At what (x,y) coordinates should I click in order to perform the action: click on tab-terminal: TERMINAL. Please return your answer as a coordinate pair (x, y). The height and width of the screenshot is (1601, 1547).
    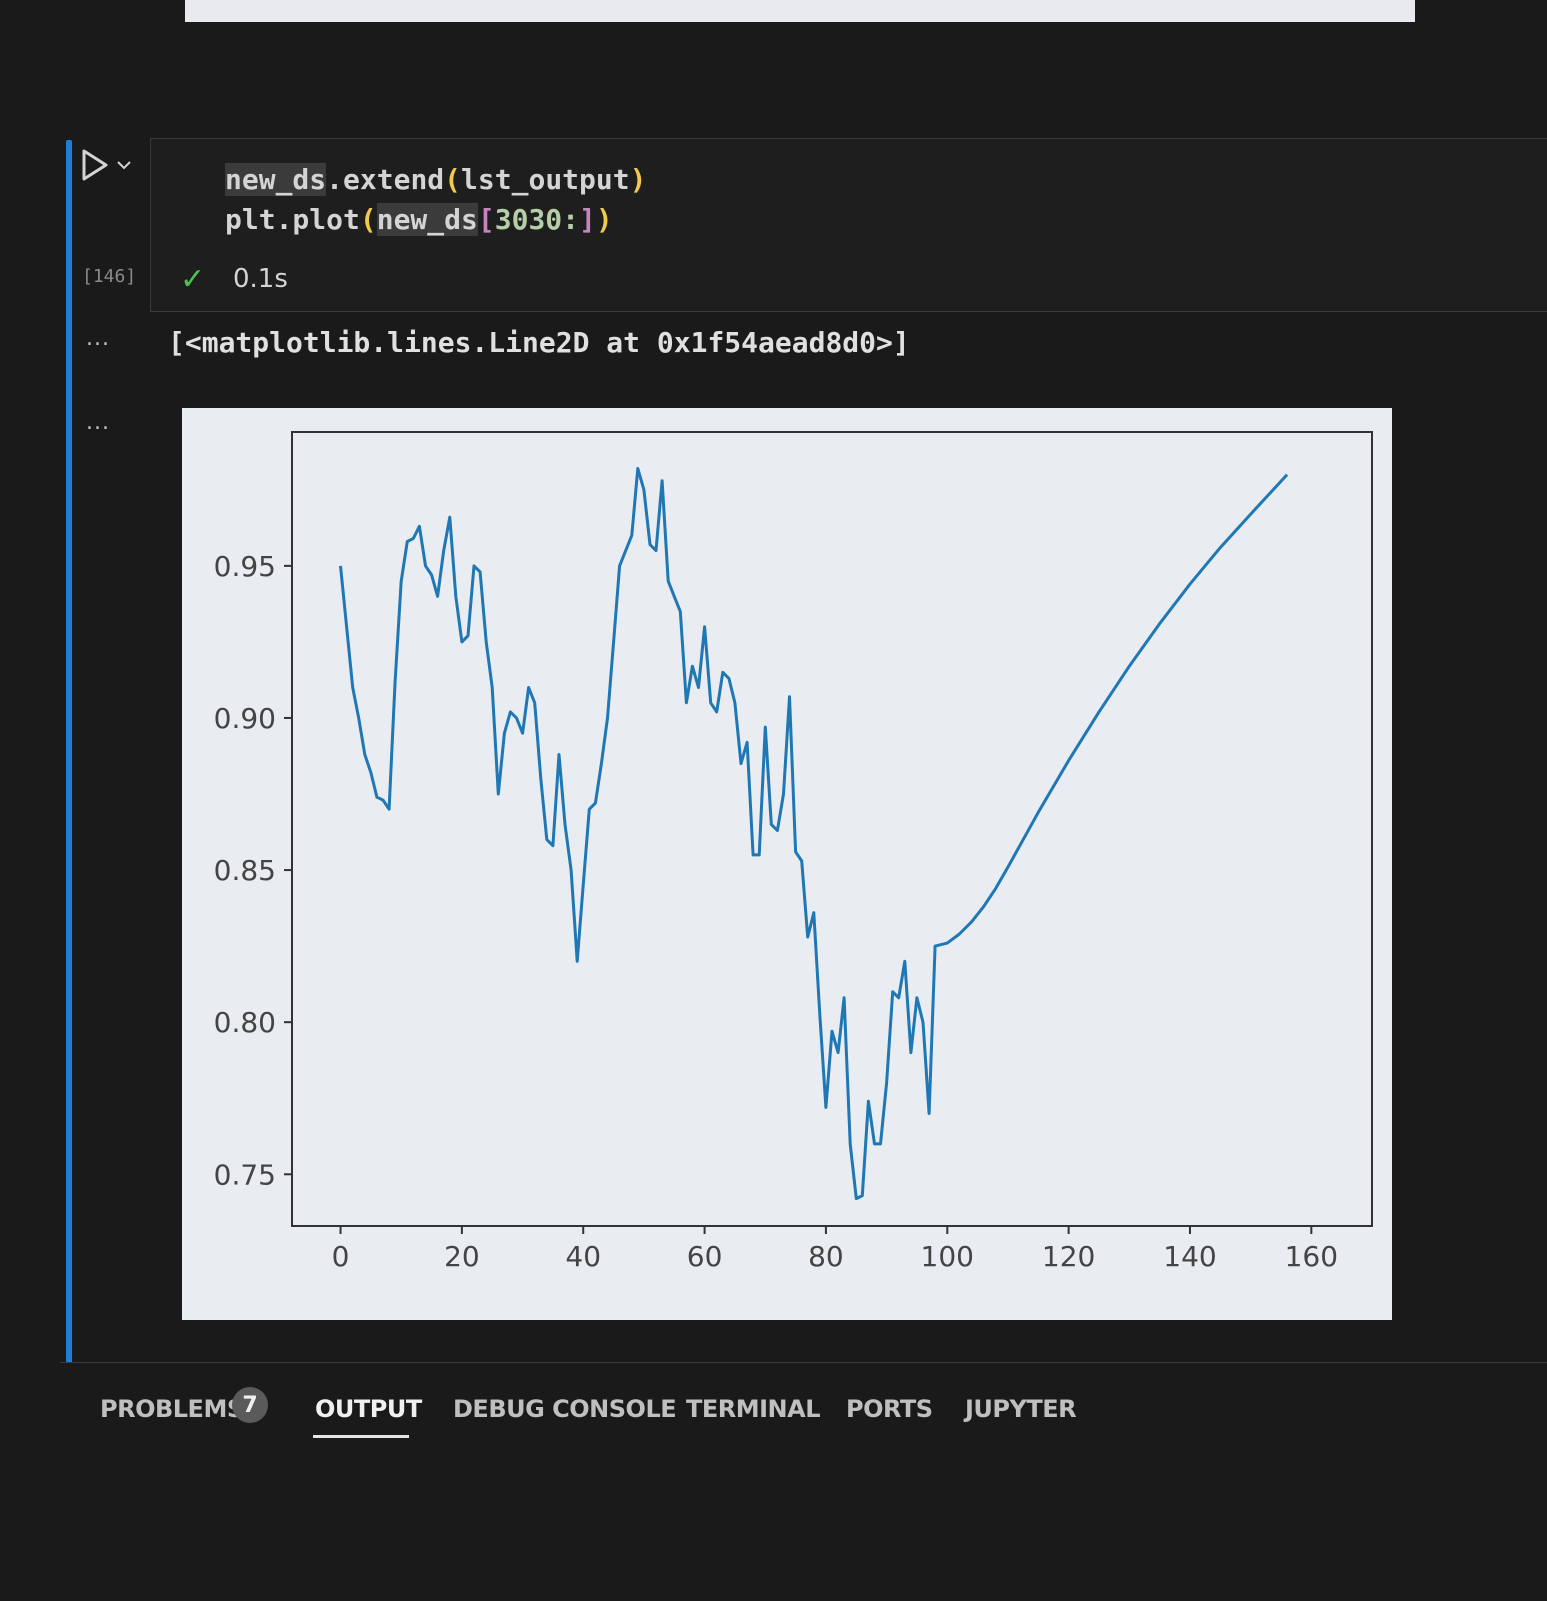
    Looking at the image, I should click on (753, 1409).